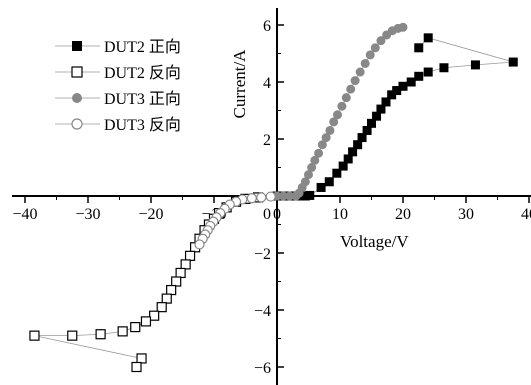 The image size is (531, 385). I want to click on legend-item: DUT2 反向, so click(118, 73).